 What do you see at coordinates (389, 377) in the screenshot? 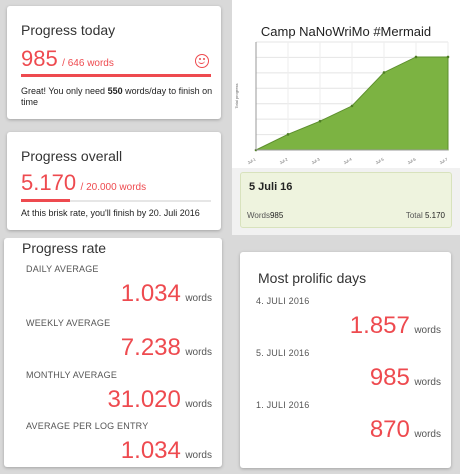
I see `prolific-value: 985` at bounding box center [389, 377].